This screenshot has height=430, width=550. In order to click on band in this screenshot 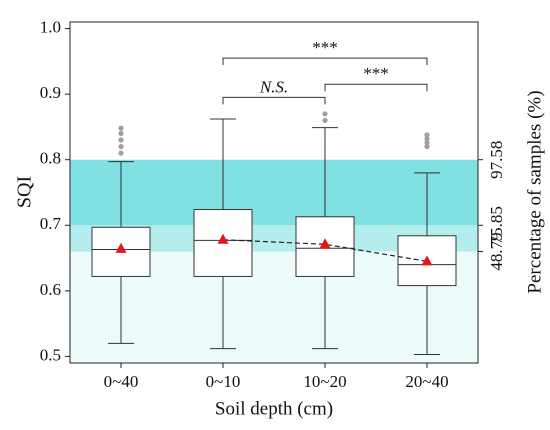, I will do `click(274, 192)`.